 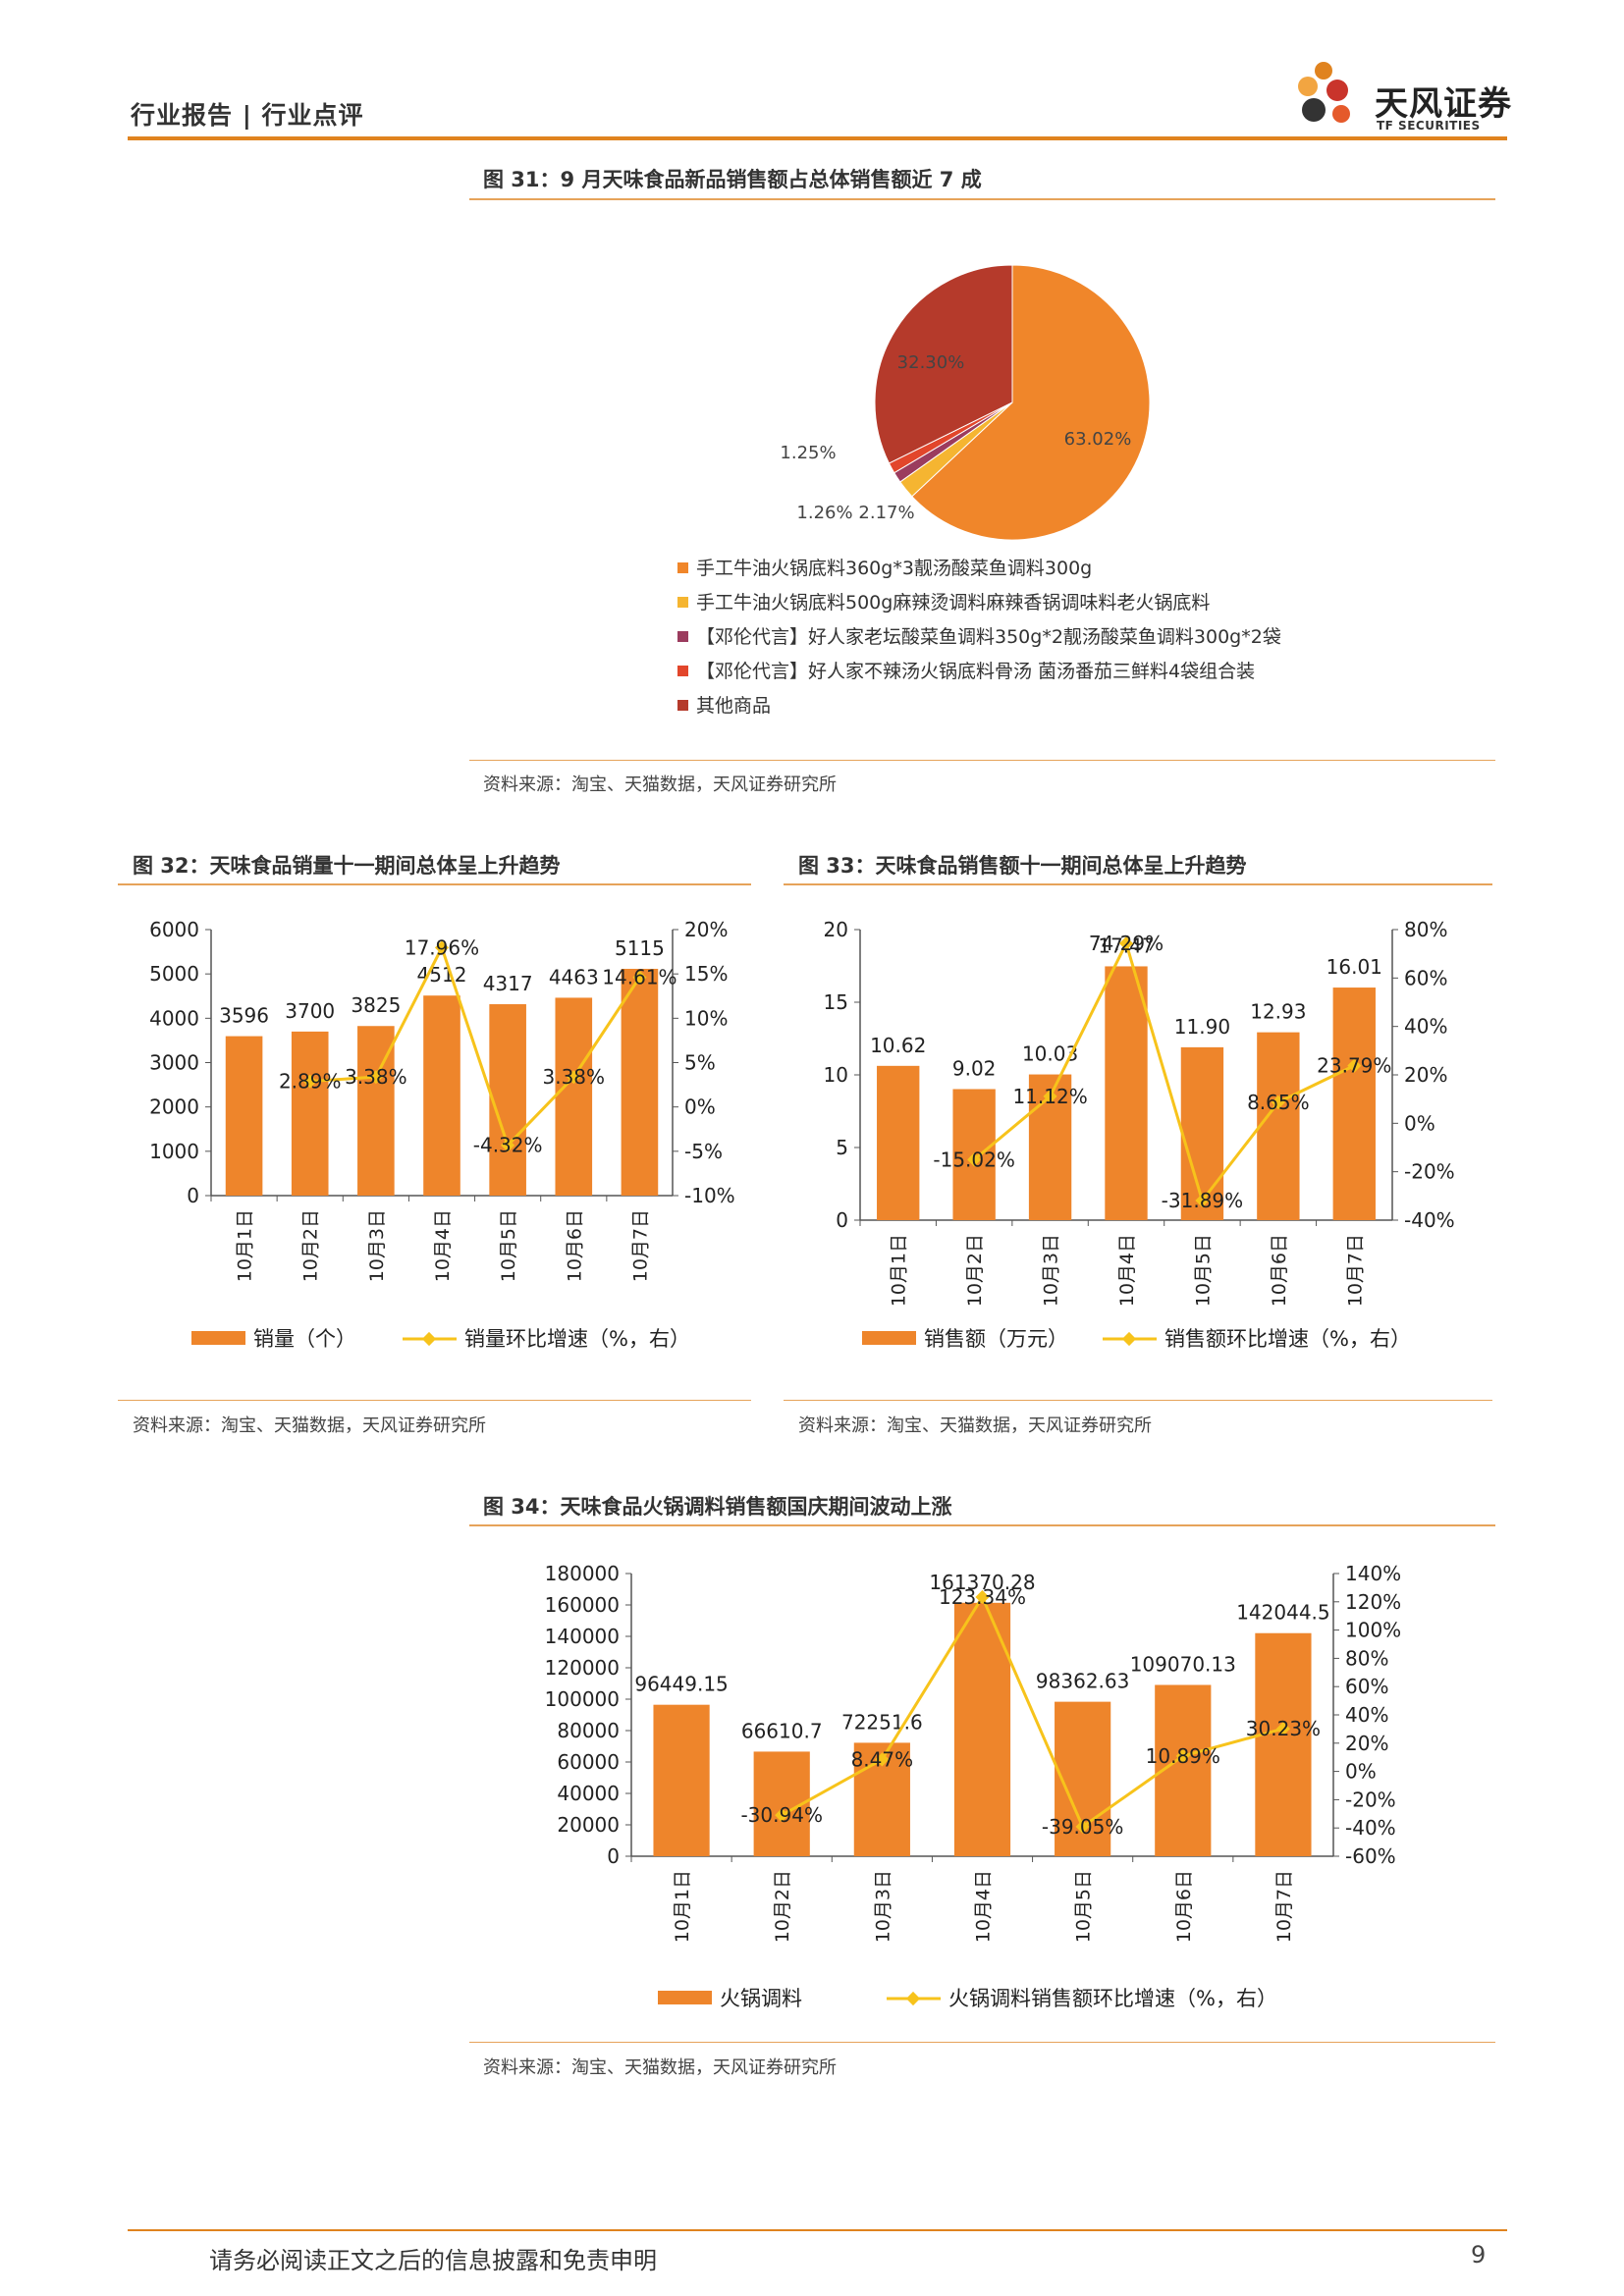 What do you see at coordinates (886, 513) in the screenshot?
I see `pie-label-1: 2.17%` at bounding box center [886, 513].